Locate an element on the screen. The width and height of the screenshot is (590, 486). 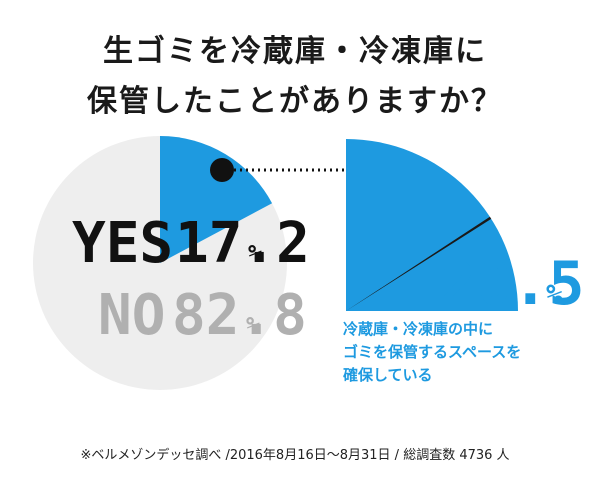
yes-value: 17.2 is located at coordinates (242, 243).